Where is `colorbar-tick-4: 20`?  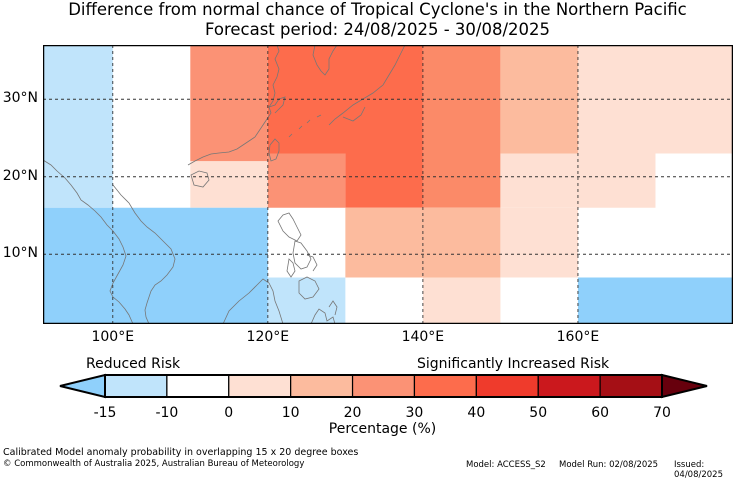 colorbar-tick-4: 20 is located at coordinates (352, 413).